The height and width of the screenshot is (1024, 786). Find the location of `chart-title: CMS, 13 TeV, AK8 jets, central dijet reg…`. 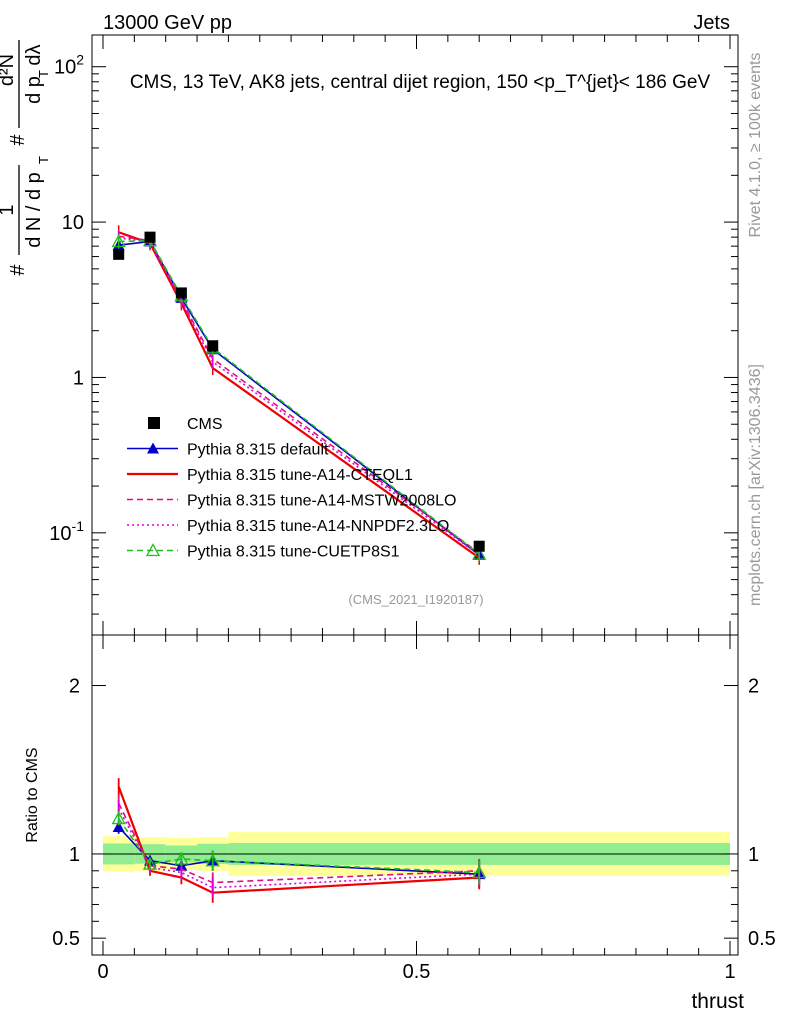

chart-title: CMS, 13 TeV, AK8 jets, central dijet reg… is located at coordinates (420, 82).